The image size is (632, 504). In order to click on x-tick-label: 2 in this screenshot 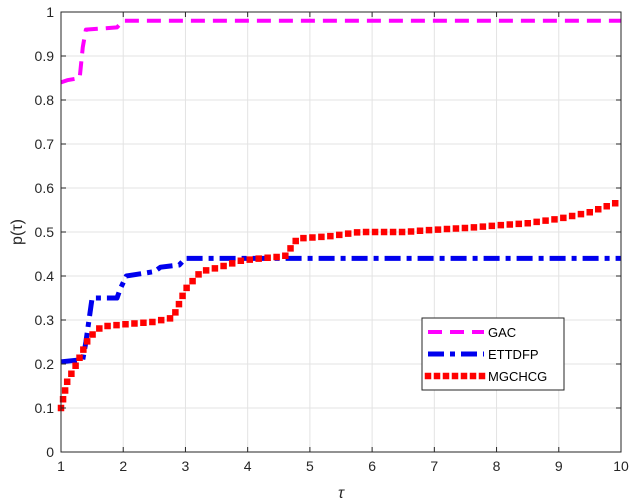, I will do `click(123, 466)`.